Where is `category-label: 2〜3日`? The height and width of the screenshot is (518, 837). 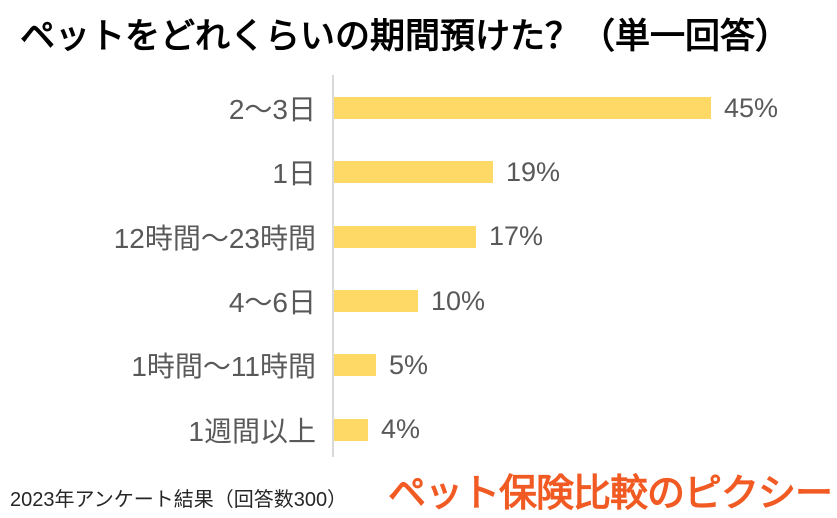 category-label: 2〜3日 is located at coordinates (272, 110).